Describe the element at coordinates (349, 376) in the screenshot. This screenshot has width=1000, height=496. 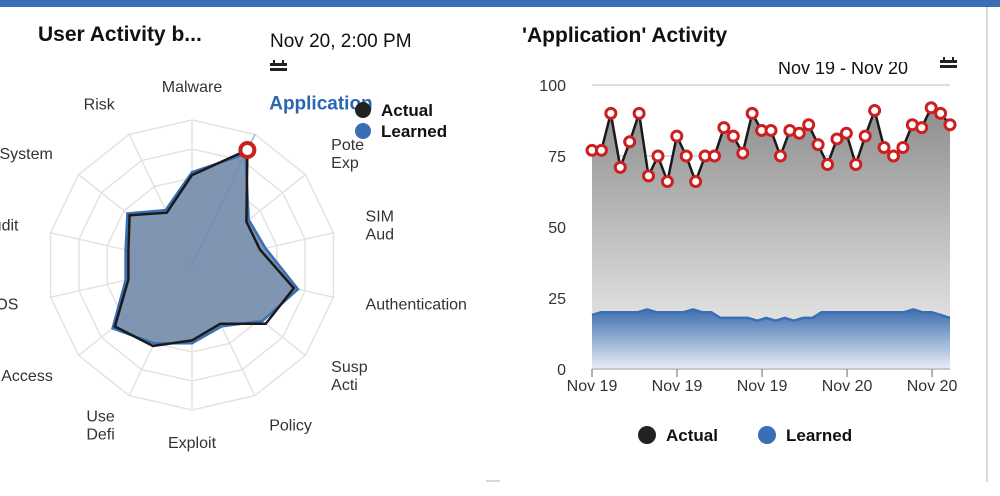
I see `radar-axis-label: Susp Acti` at that location.